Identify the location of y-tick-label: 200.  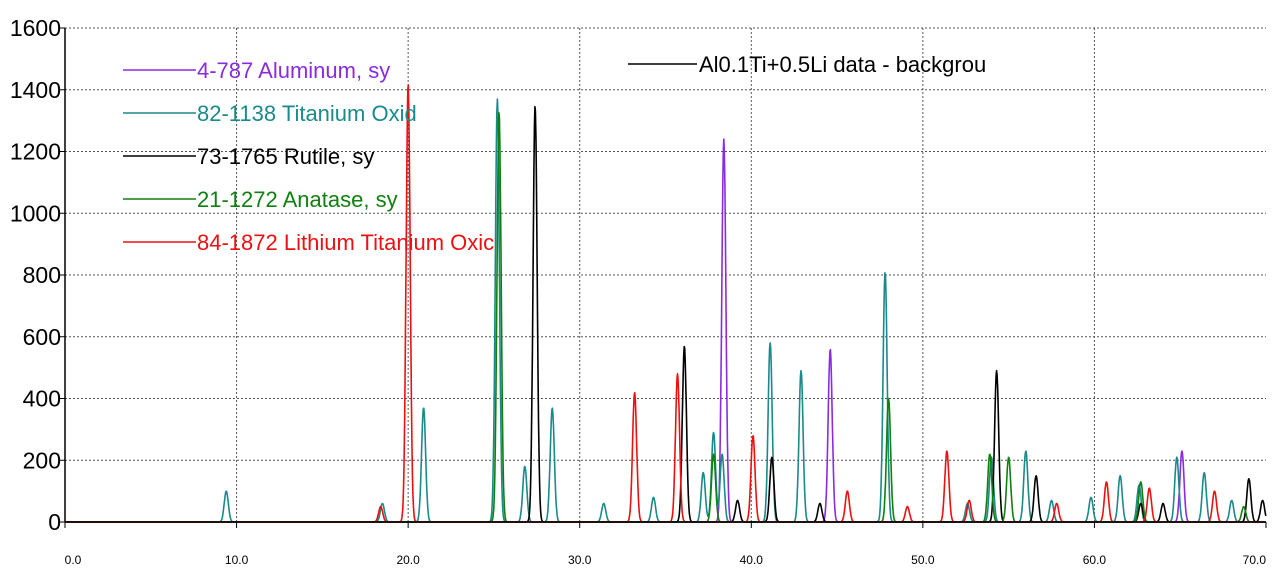
(42, 460).